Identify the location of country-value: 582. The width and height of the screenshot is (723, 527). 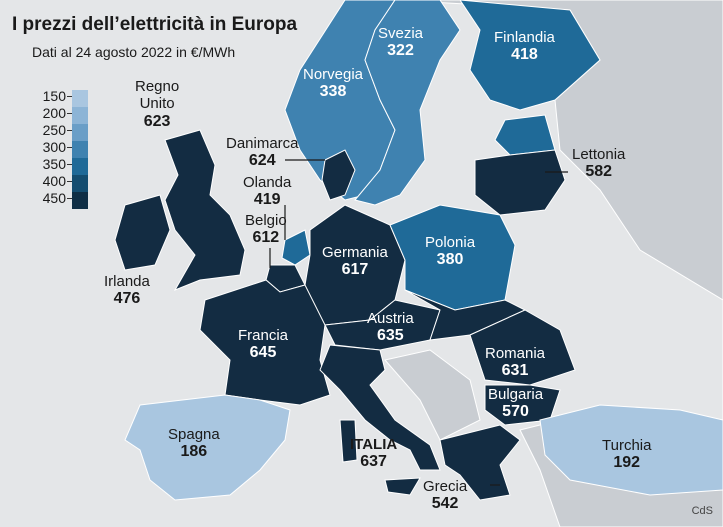
(599, 172).